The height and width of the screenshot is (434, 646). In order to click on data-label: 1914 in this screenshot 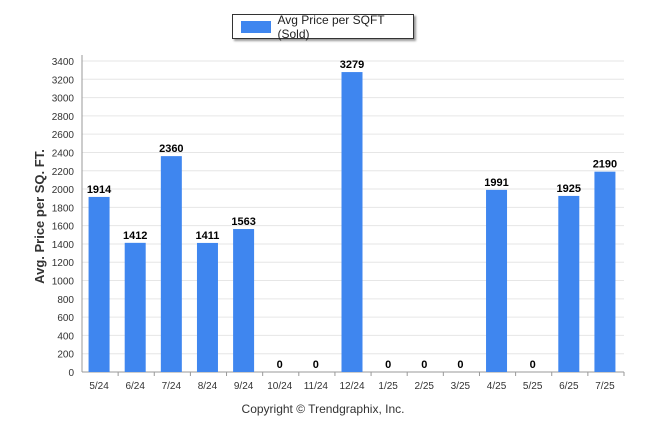, I will do `click(99, 190)`.